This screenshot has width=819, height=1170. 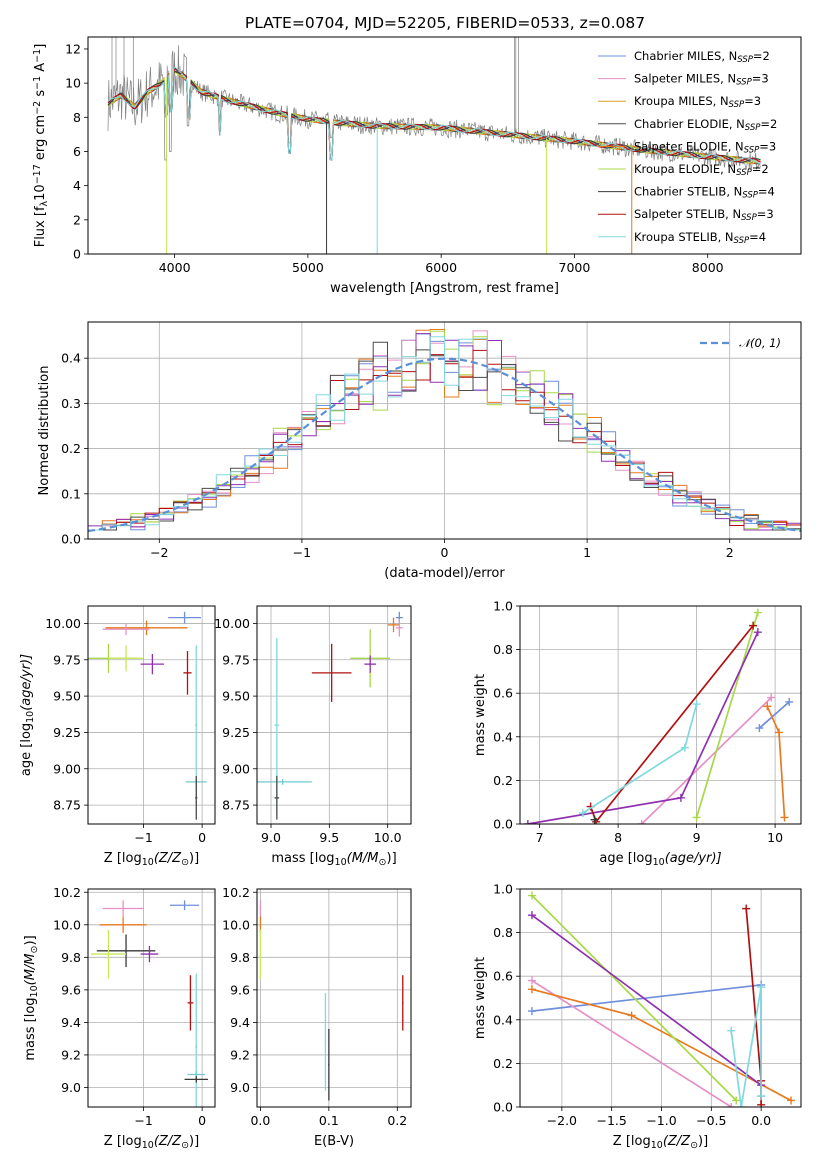 I want to click on y-tick-label: 2, so click(x=77, y=219).